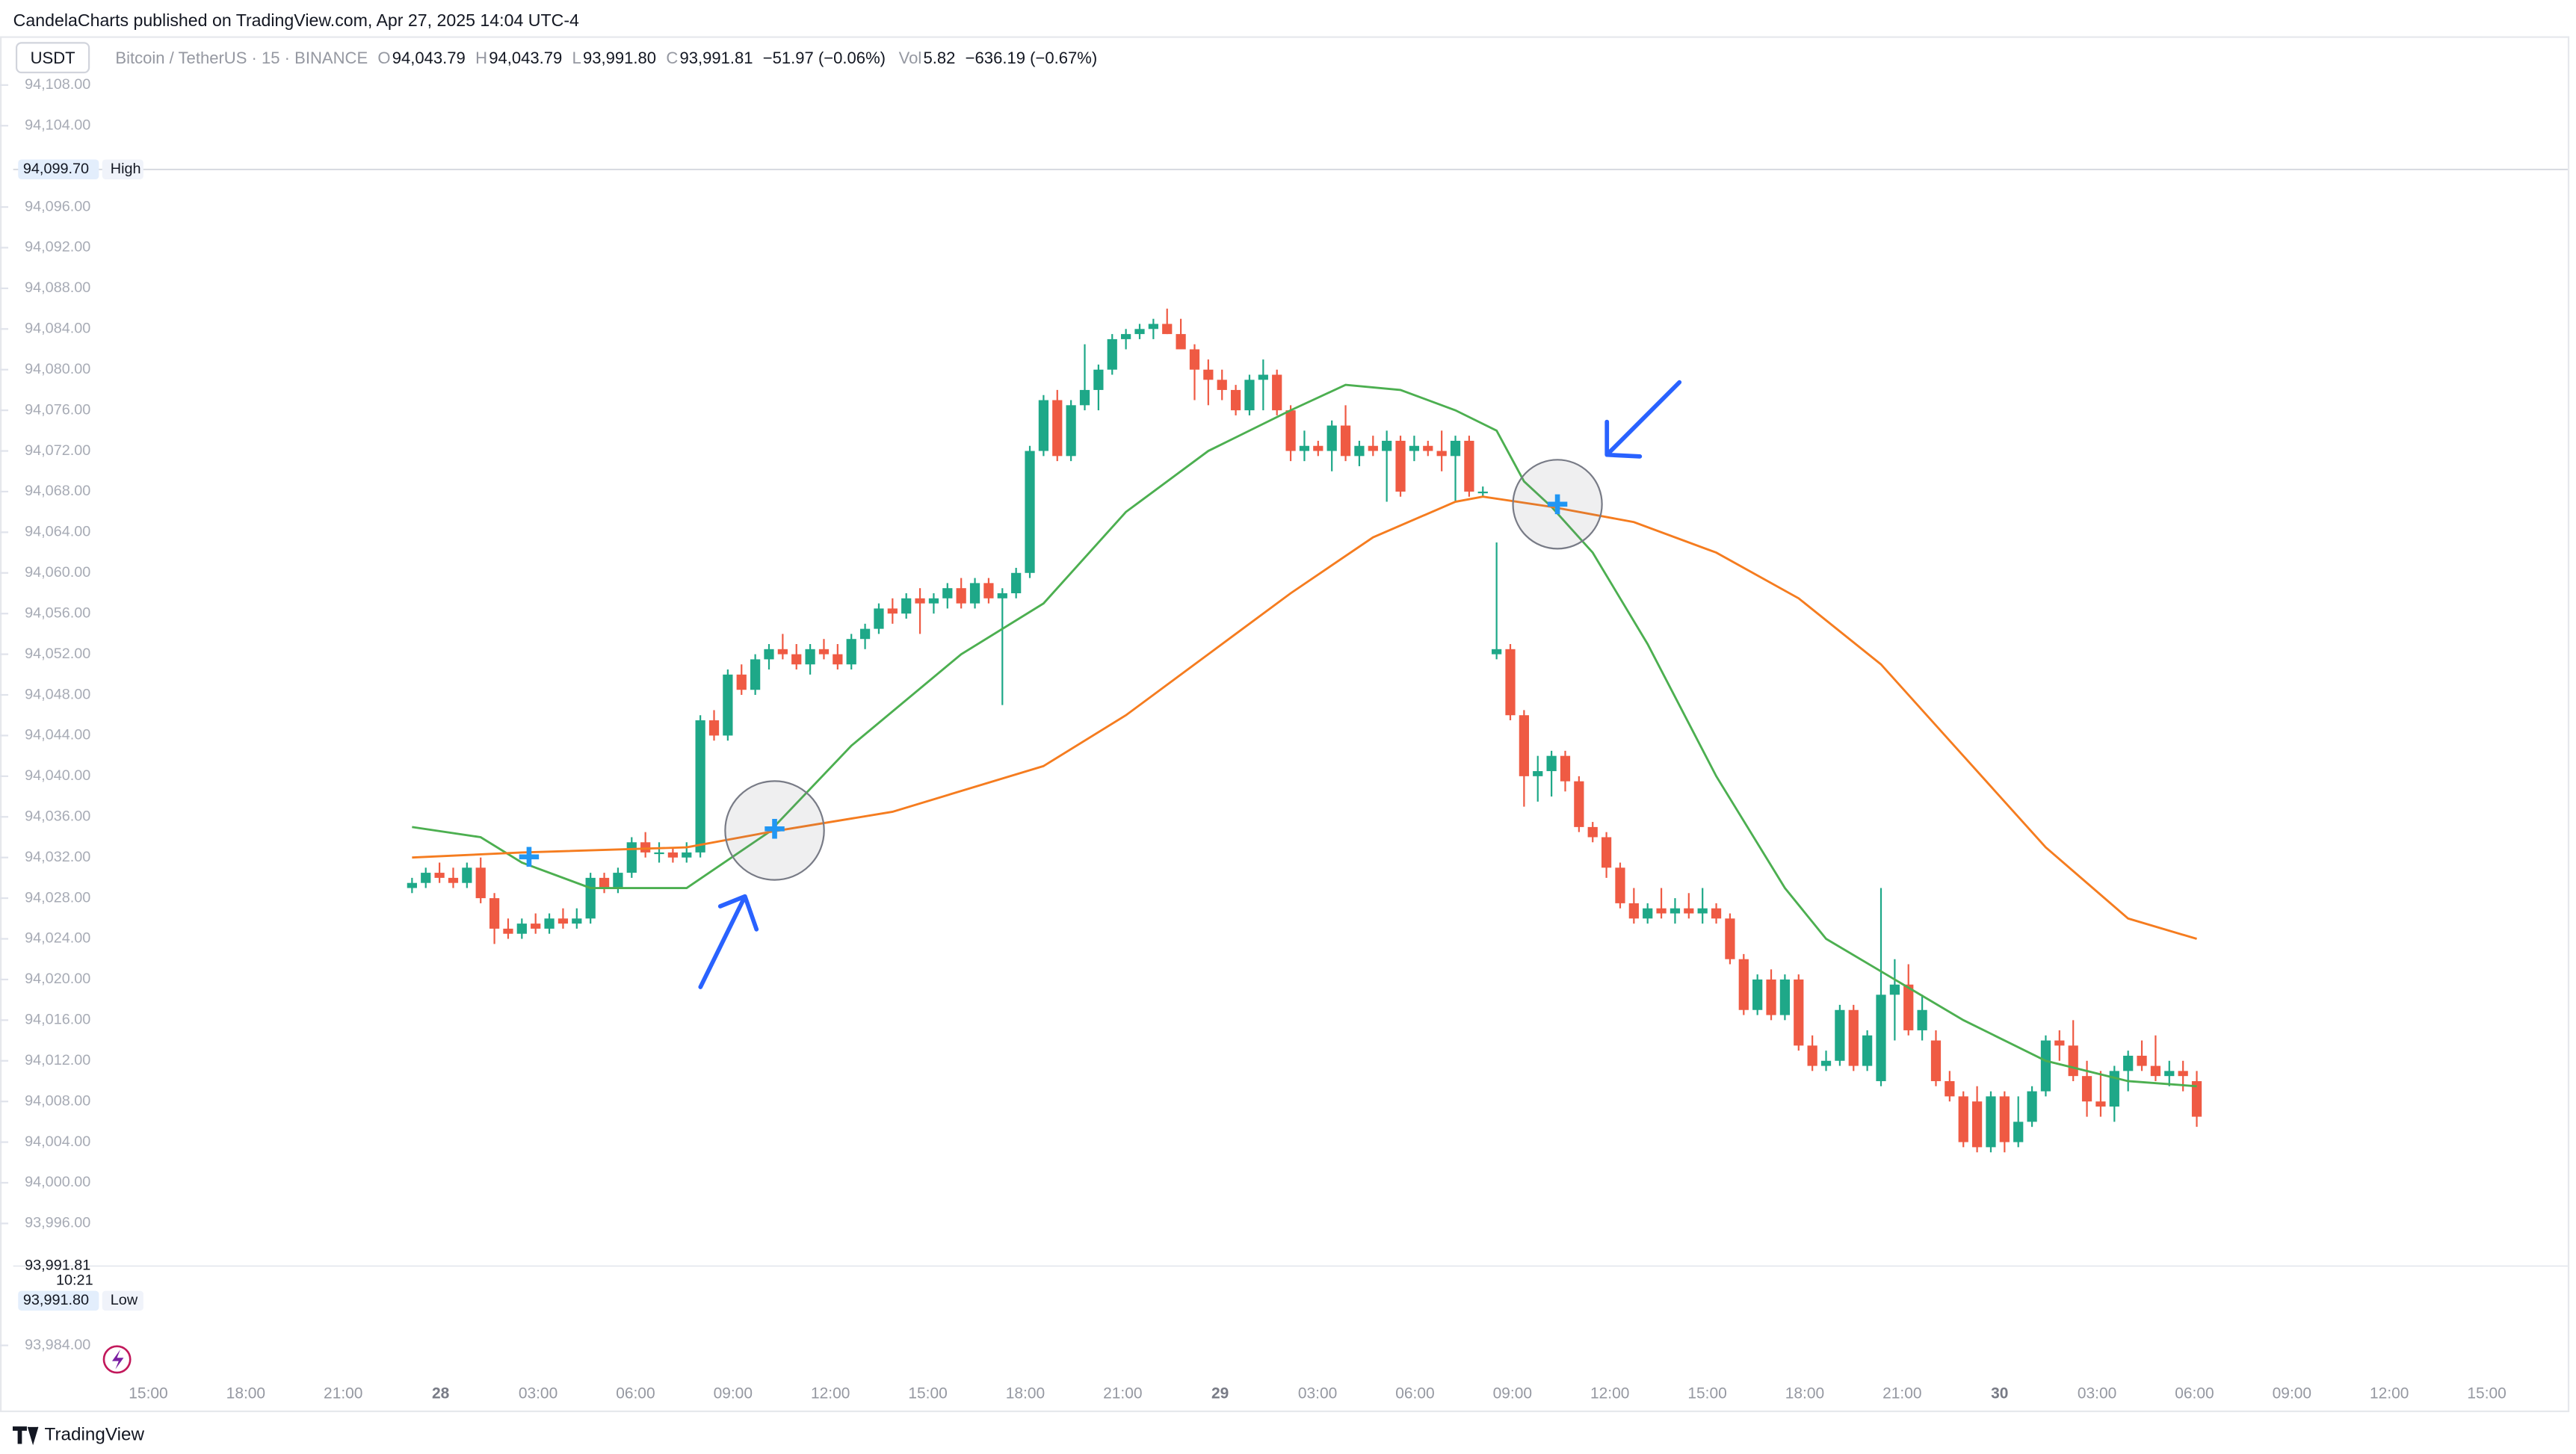  What do you see at coordinates (58, 125) in the screenshot?
I see `y-tick-label: 94,104.00` at bounding box center [58, 125].